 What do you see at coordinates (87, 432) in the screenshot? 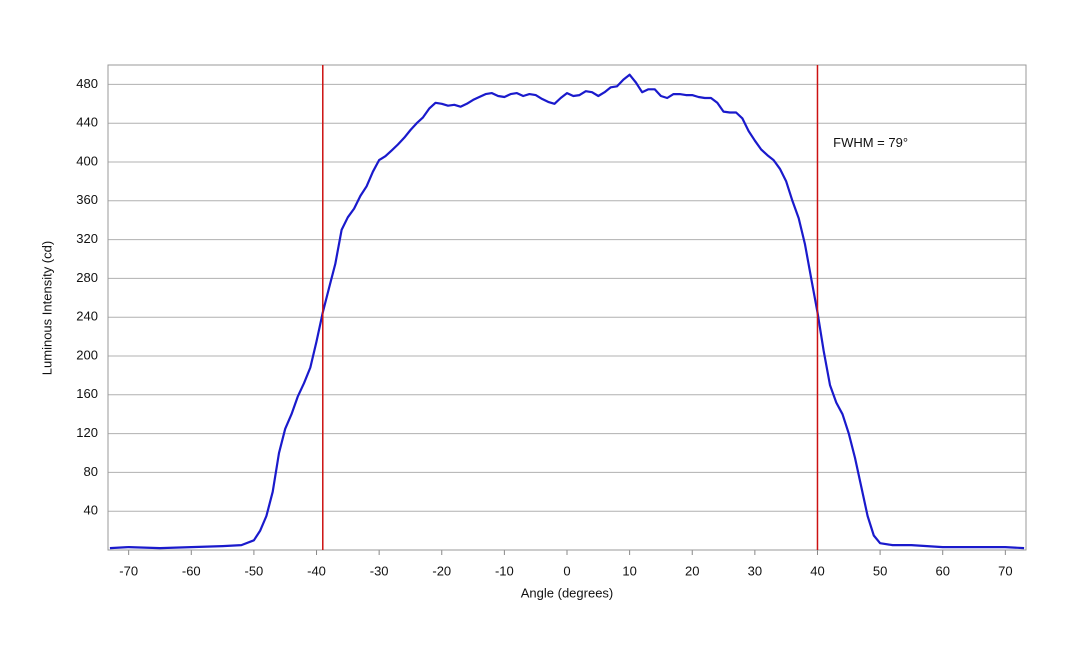
I see `y-tick-label: 120` at bounding box center [87, 432].